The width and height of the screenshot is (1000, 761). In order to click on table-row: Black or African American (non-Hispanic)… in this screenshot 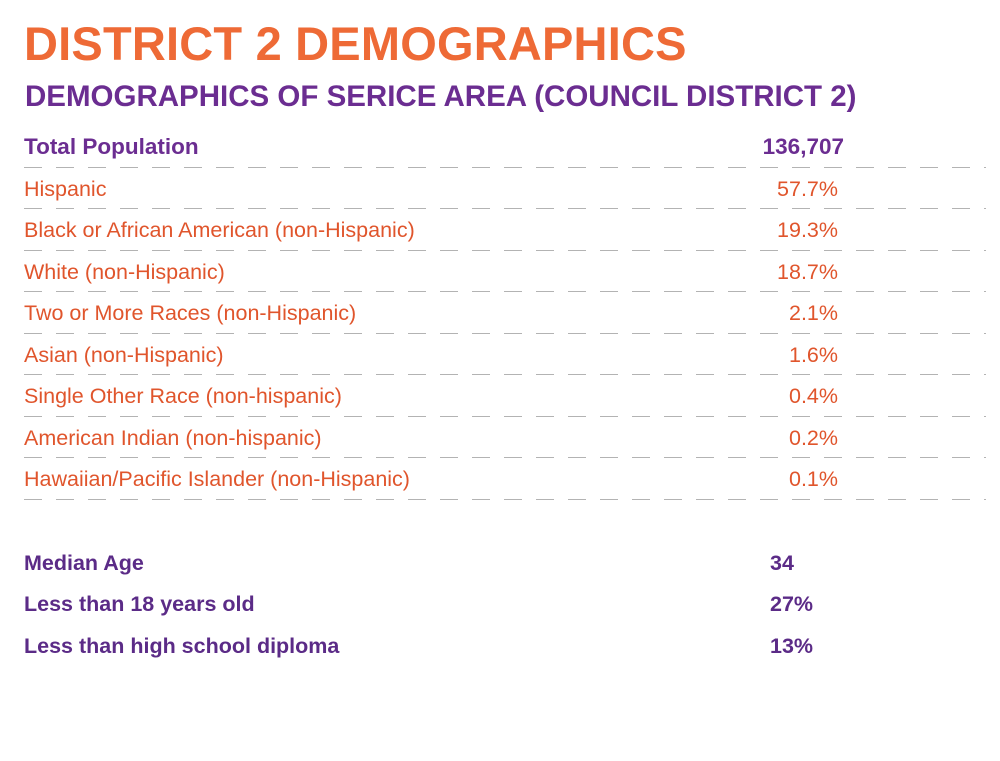, I will do `click(505, 230)`.